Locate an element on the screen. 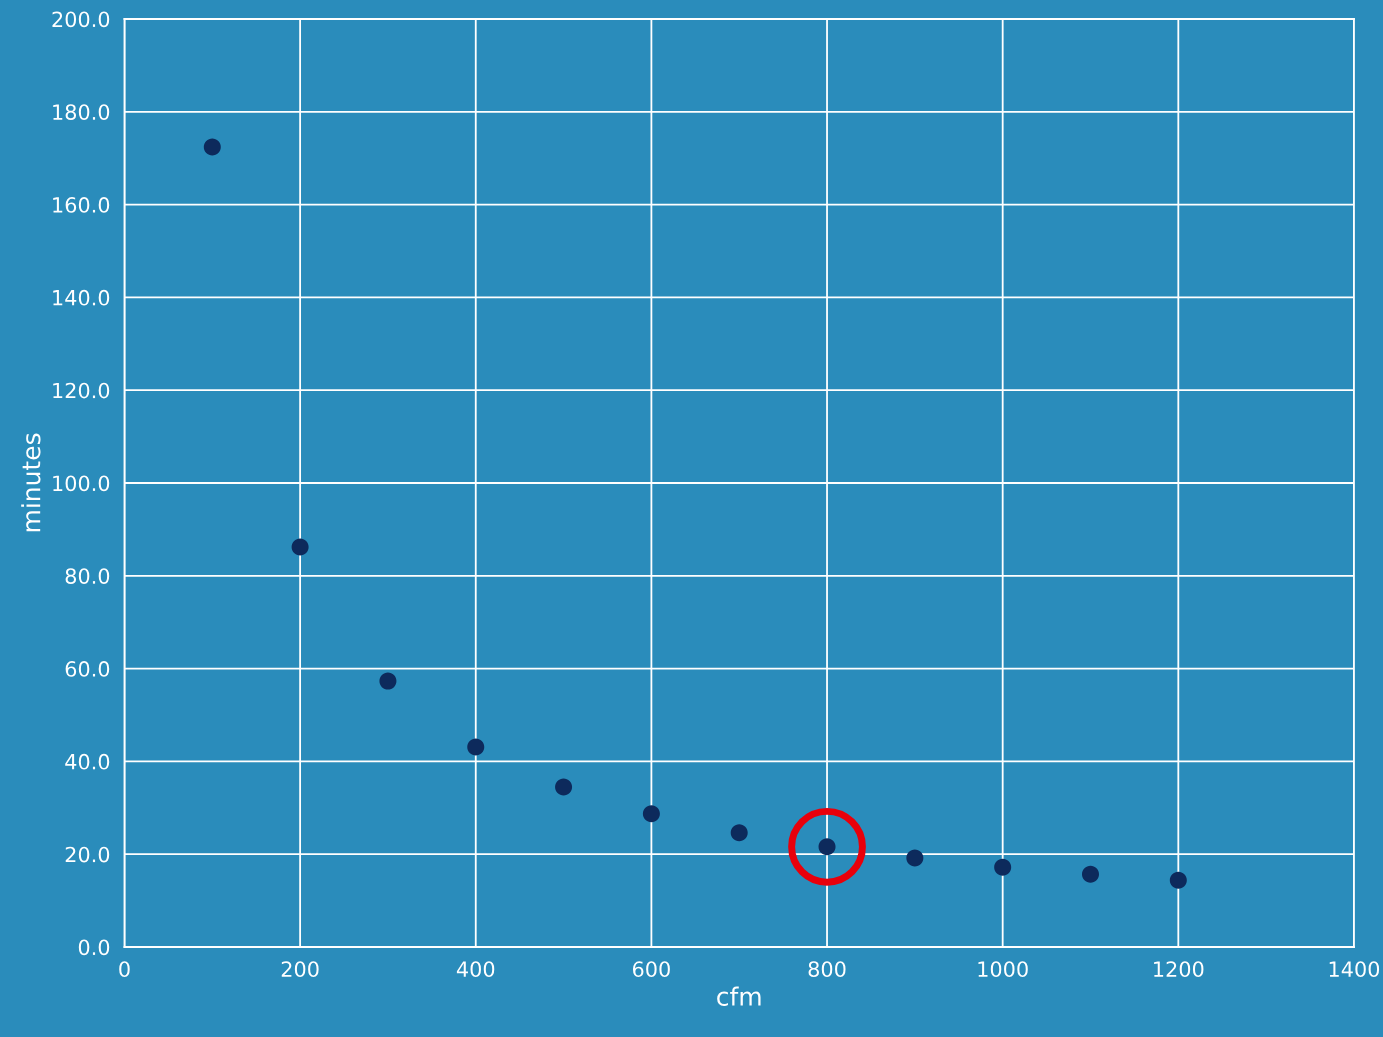 This screenshot has height=1037, width=1383. x-tick-label: 1400 is located at coordinates (1354, 969).